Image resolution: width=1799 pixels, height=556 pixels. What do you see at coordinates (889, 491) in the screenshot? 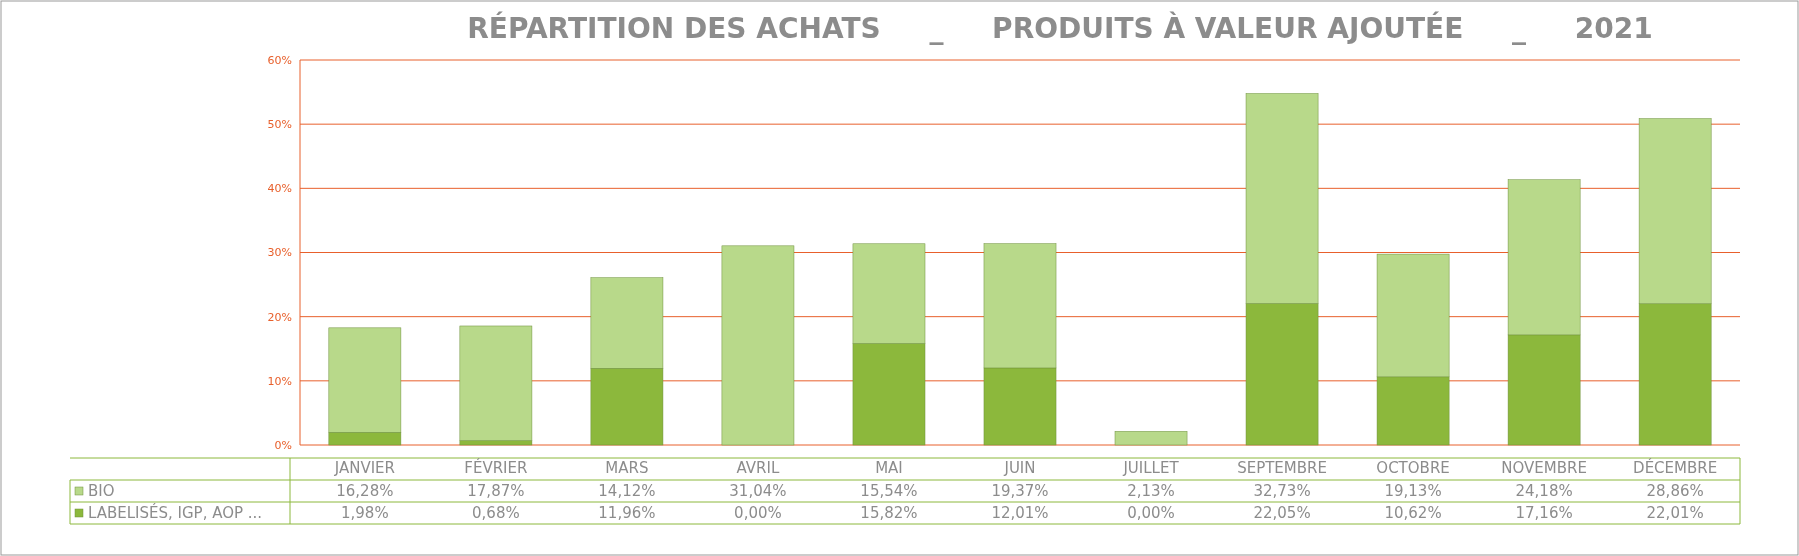
I see `data-label: 15,54%` at bounding box center [889, 491].